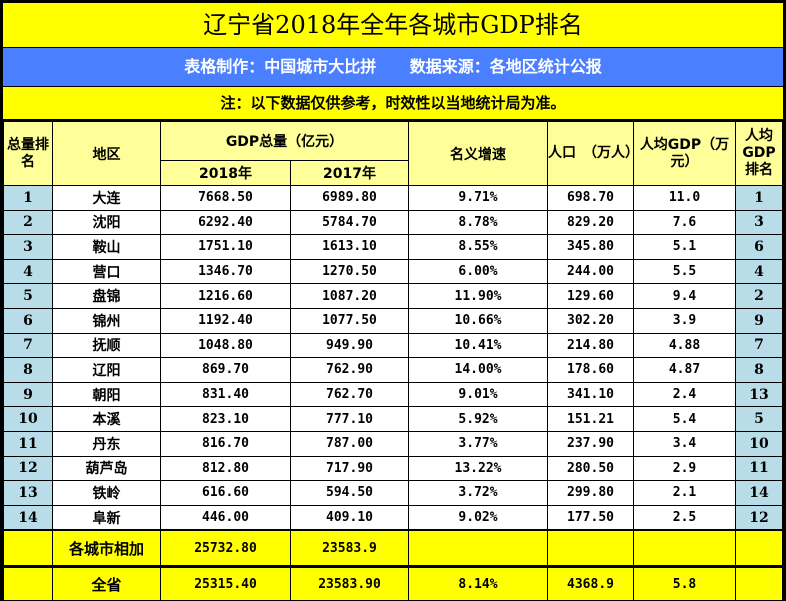  Describe the element at coordinates (106, 198) in the screenshot. I see `city-cell: 大连` at that location.